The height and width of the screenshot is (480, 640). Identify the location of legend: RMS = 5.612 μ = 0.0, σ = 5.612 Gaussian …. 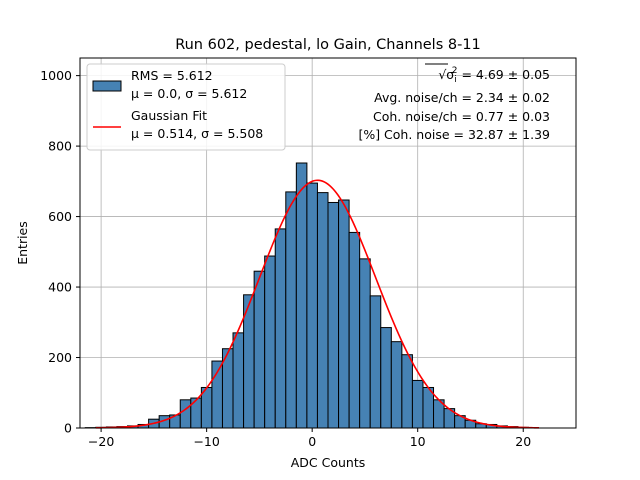
(186, 107).